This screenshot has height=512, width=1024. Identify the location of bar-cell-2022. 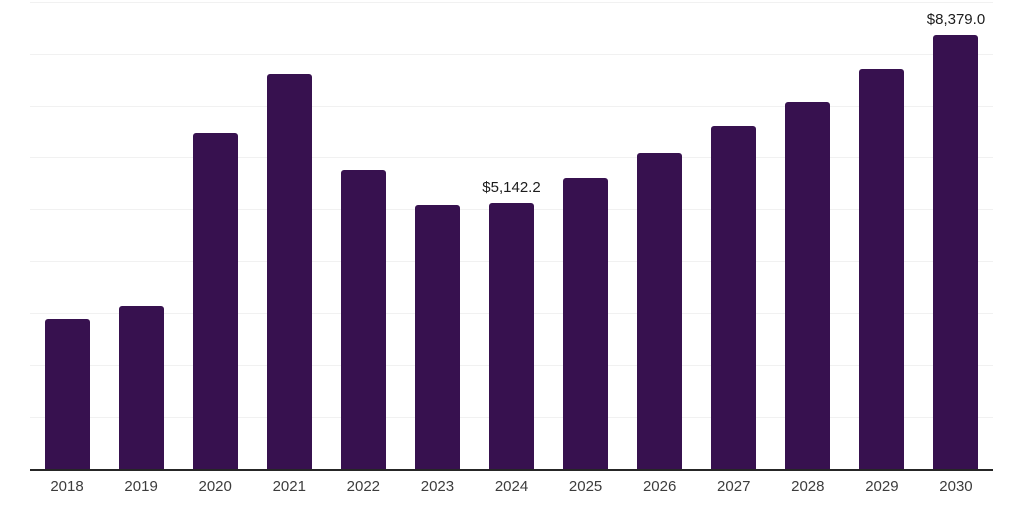
(363, 235).